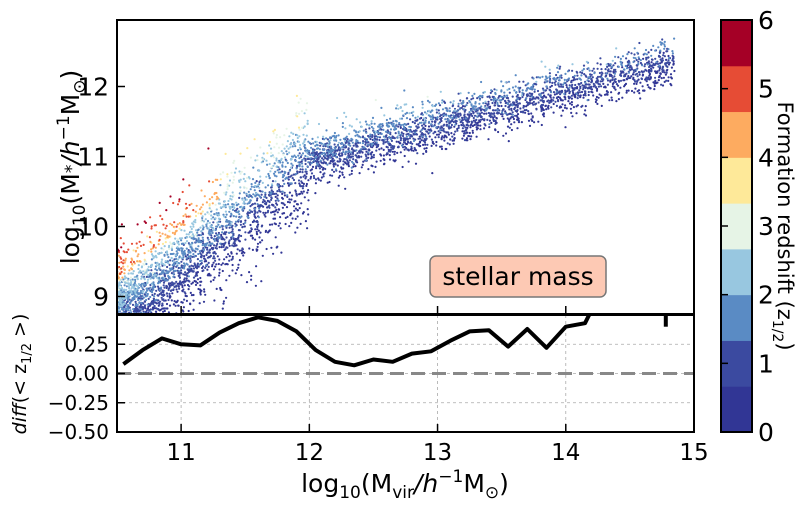  What do you see at coordinates (180, 453) in the screenshot?
I see `x-tick-label: 11` at bounding box center [180, 453].